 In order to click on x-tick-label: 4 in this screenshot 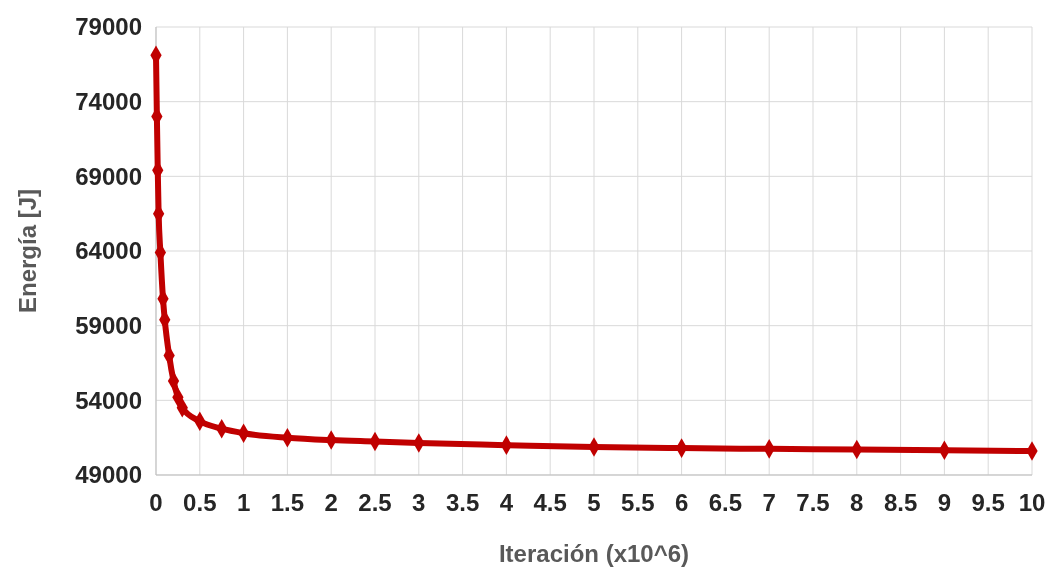, I will do `click(506, 502)`.